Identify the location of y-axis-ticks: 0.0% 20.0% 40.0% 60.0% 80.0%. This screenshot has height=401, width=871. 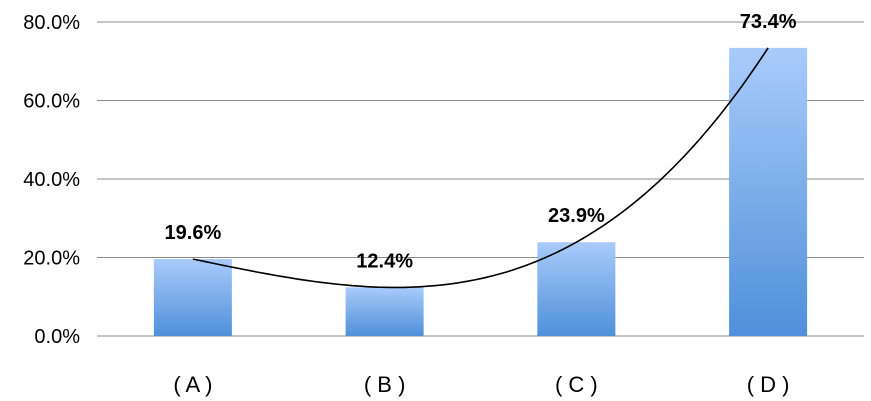
(51, 180).